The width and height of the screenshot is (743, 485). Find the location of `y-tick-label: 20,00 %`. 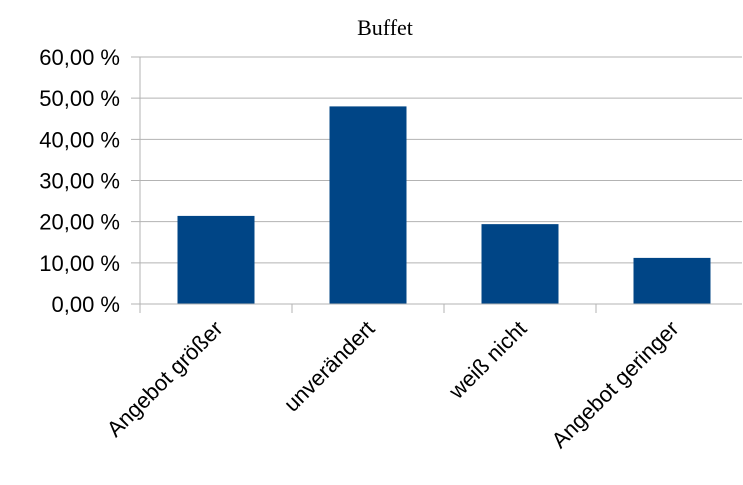

y-tick-label: 20,00 % is located at coordinates (79, 222).